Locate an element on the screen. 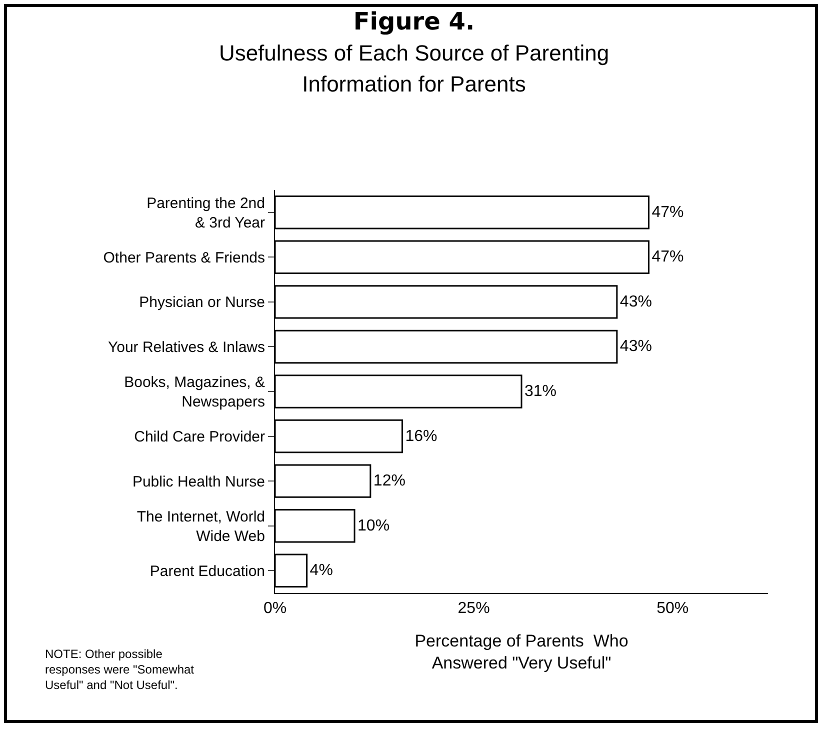  chart-subtitle: Usefulness of Each Source of Parenting Information for Parents is located at coordinates (414, 68).